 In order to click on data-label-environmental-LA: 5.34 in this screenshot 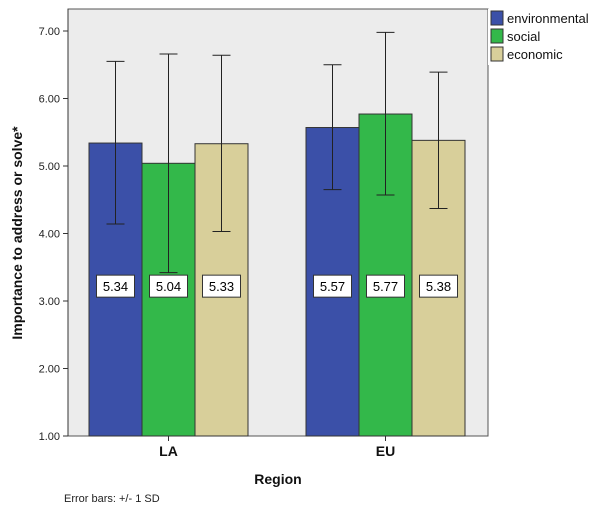, I will do `click(115, 286)`.